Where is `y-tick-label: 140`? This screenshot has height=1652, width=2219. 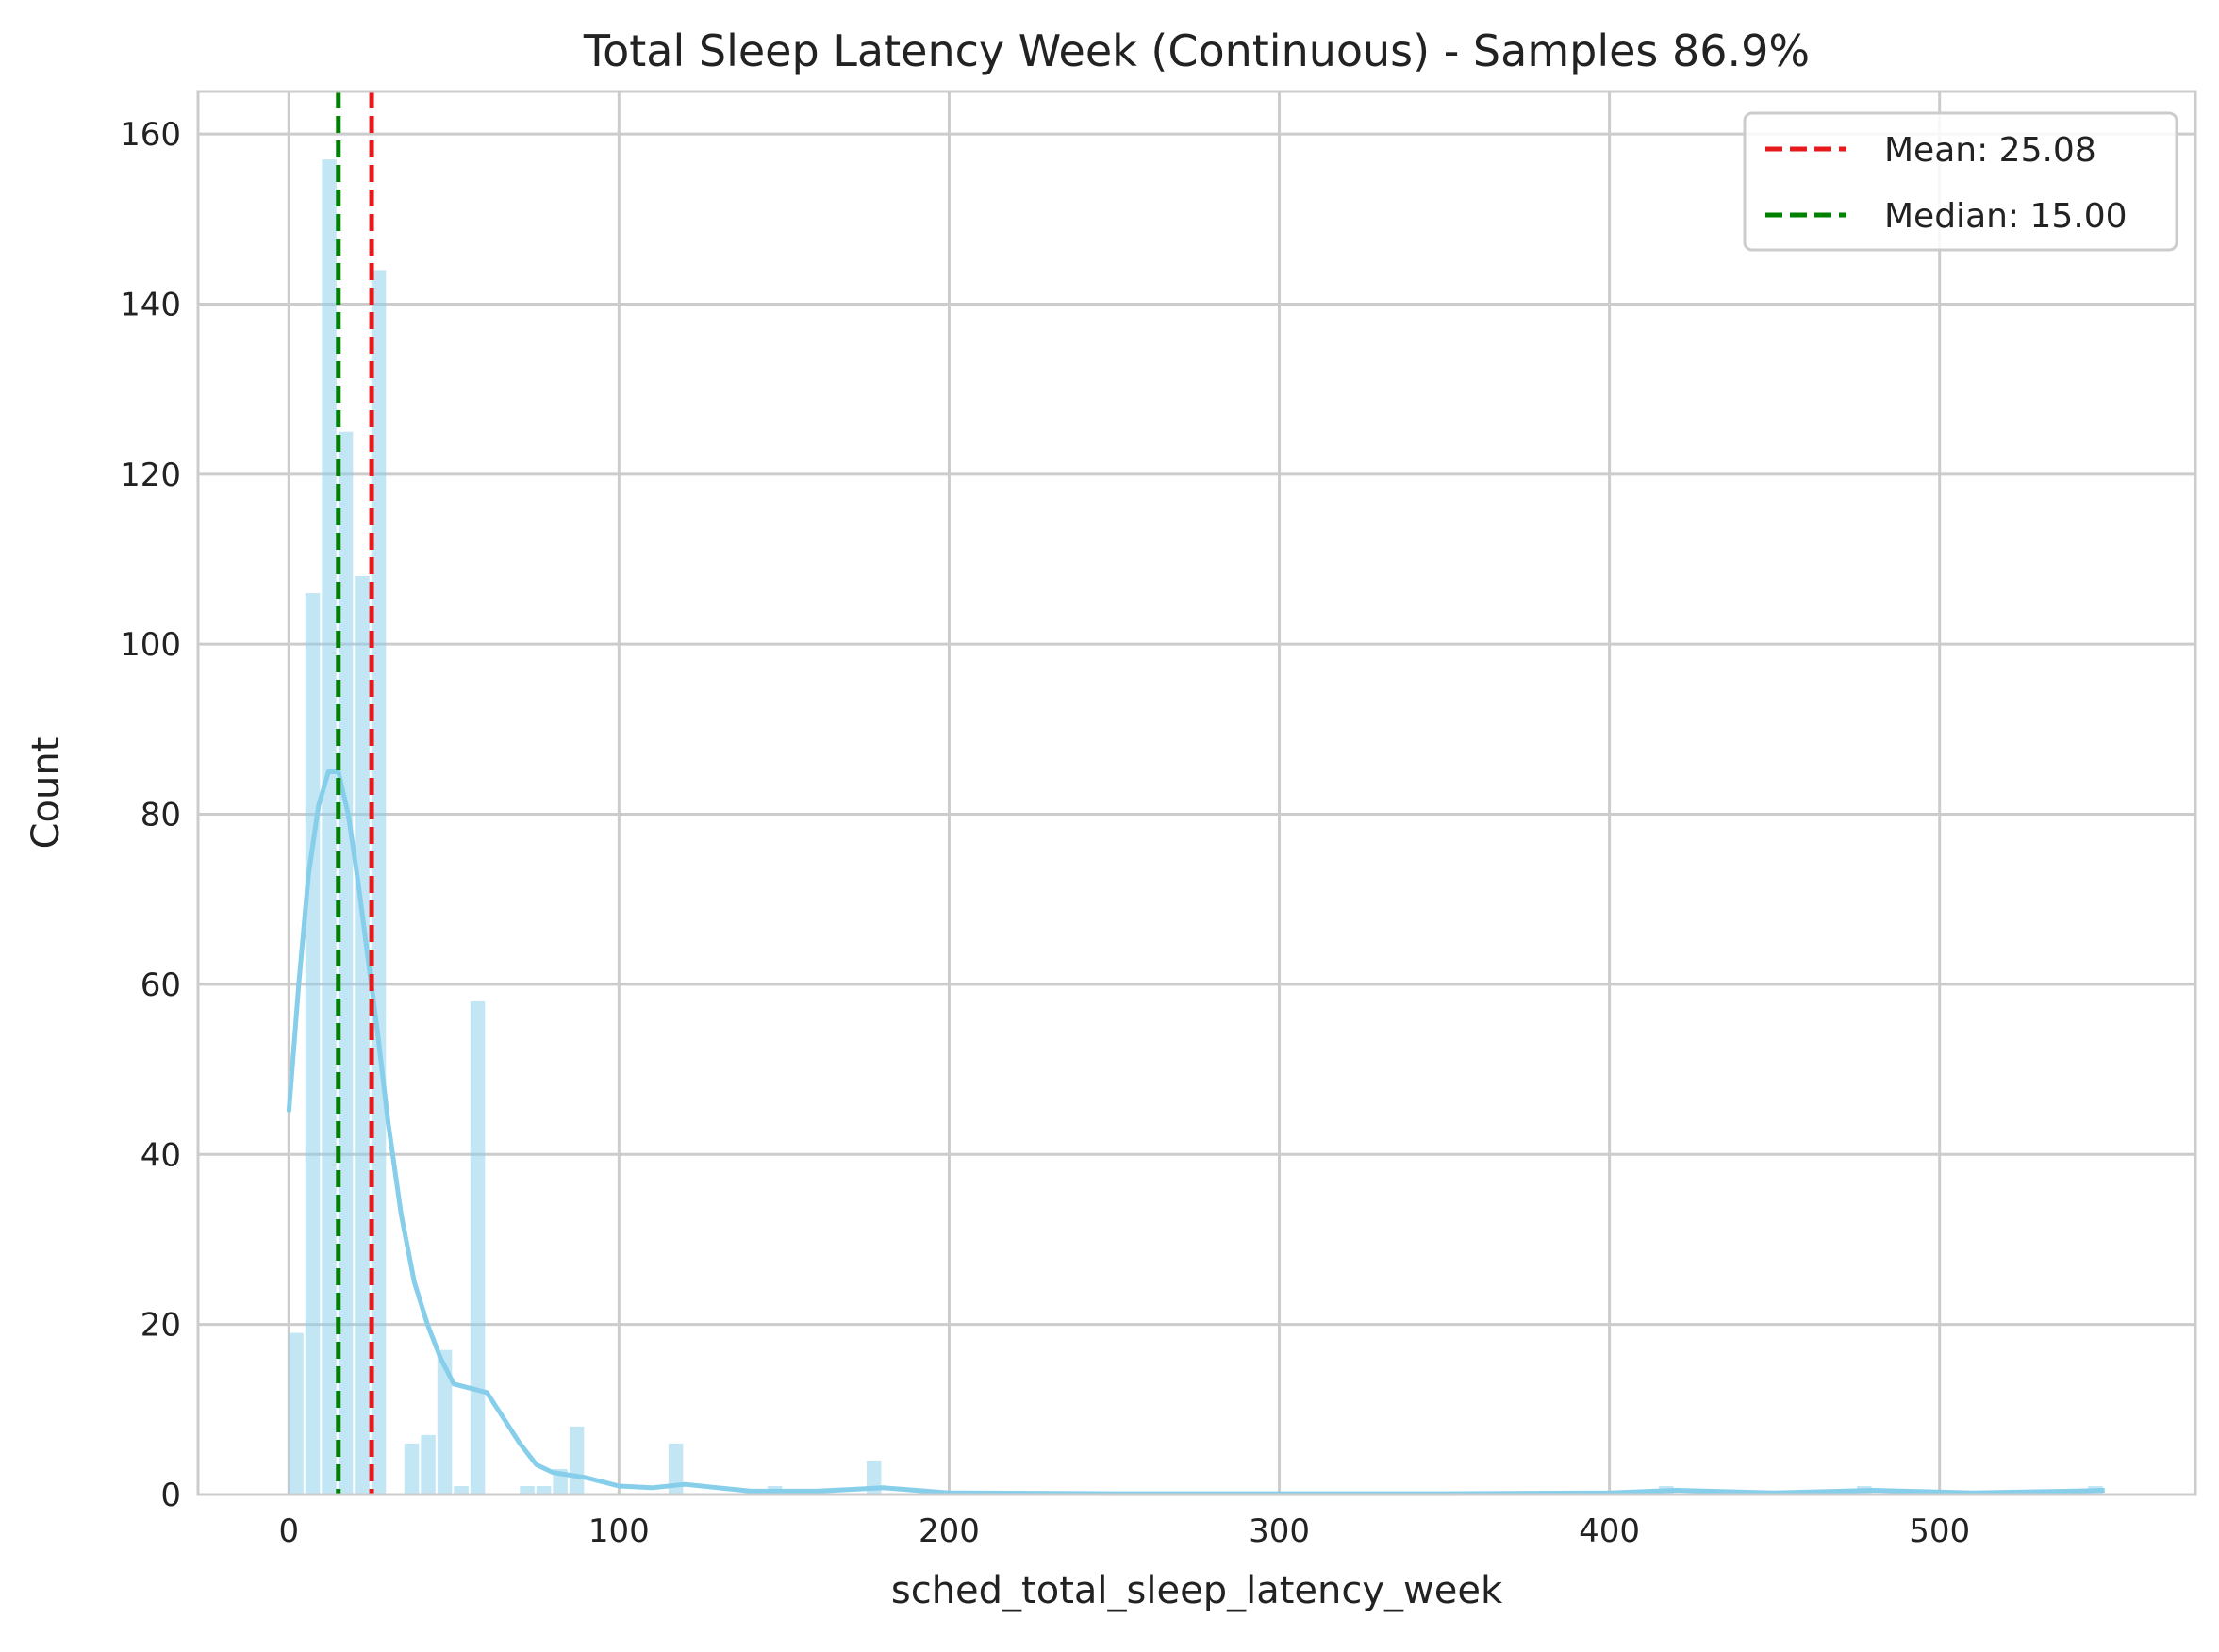 y-tick-label: 140 is located at coordinates (150, 304).